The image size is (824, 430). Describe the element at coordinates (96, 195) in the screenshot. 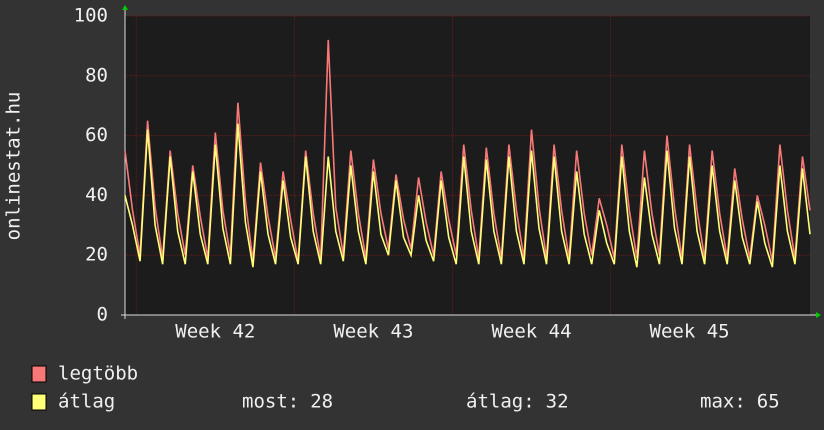

I see `y-tick-label: 40` at that location.